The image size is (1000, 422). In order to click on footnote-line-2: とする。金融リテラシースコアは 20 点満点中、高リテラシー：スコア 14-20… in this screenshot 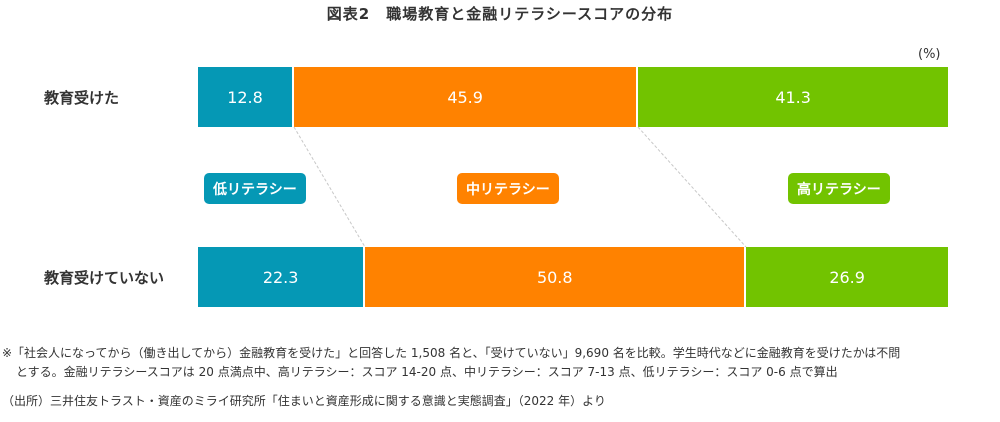, I will do `click(427, 371)`.